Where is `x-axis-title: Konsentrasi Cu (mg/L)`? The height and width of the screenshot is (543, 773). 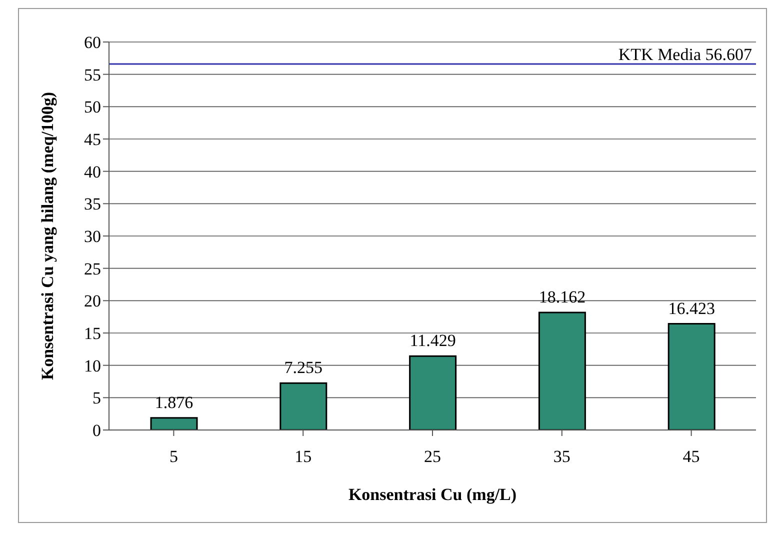
x-axis-title: Konsentrasi Cu (mg/L) is located at coordinates (432, 494).